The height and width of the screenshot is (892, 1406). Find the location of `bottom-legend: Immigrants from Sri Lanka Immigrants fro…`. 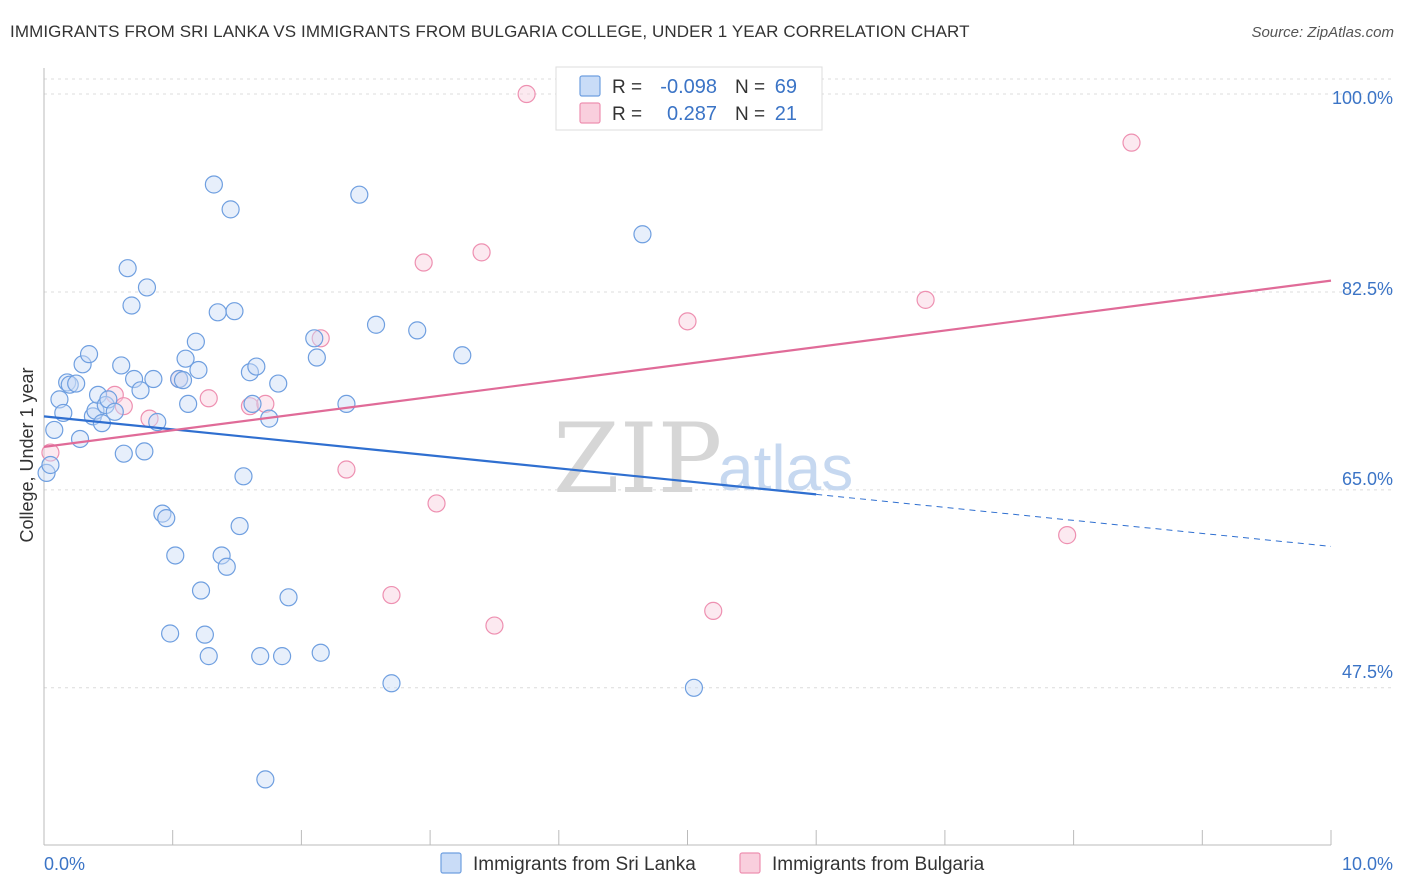

bottom-legend: Immigrants from Sri Lanka Immigrants fro… is located at coordinates (712, 863).